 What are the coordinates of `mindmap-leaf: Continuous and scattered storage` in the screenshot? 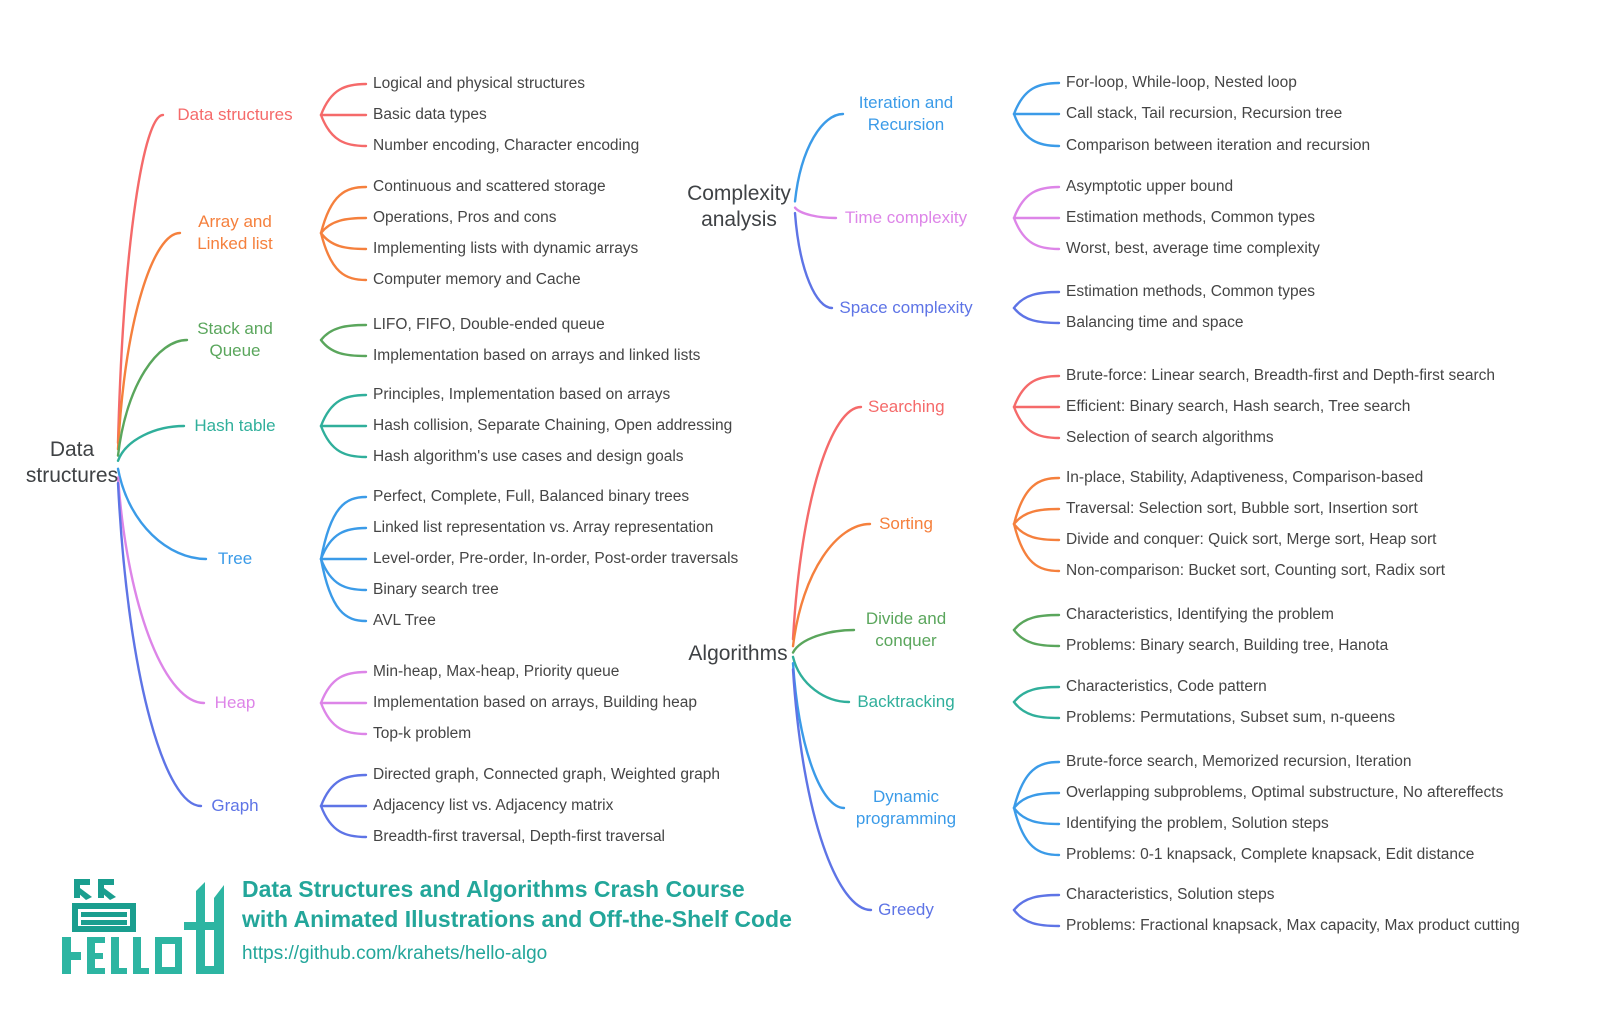 It's located at (489, 186).